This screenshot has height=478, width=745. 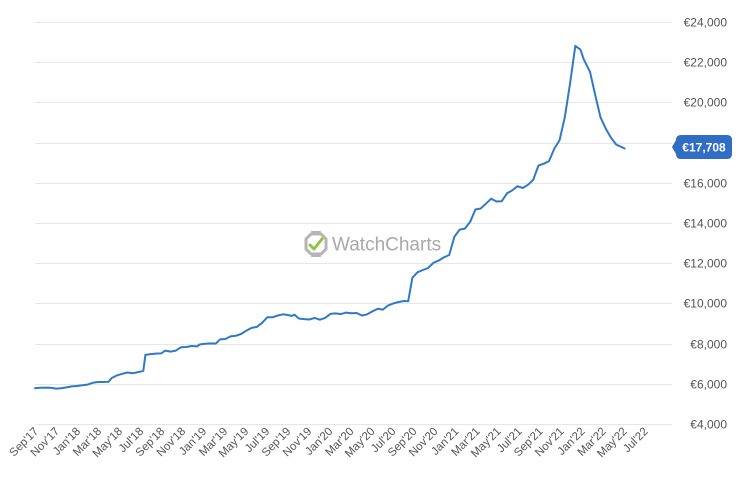 I want to click on y-tick-label: €6,000, so click(x=708, y=385).